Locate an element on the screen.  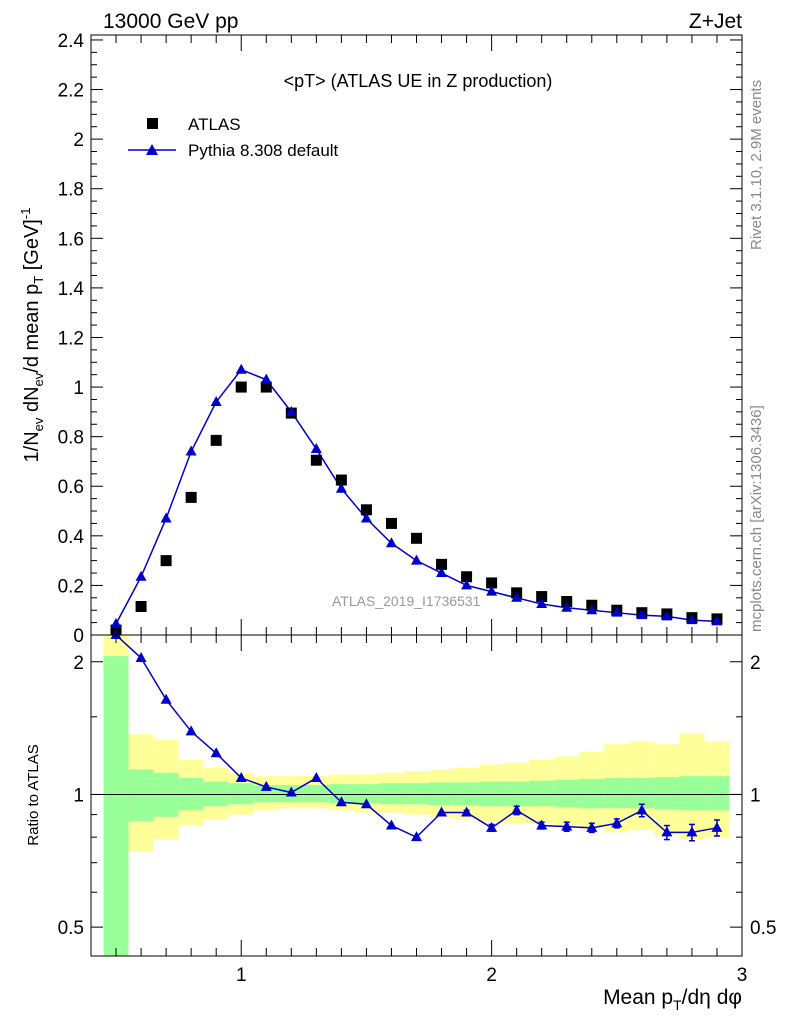
legend-mc-marker is located at coordinates (152, 149).